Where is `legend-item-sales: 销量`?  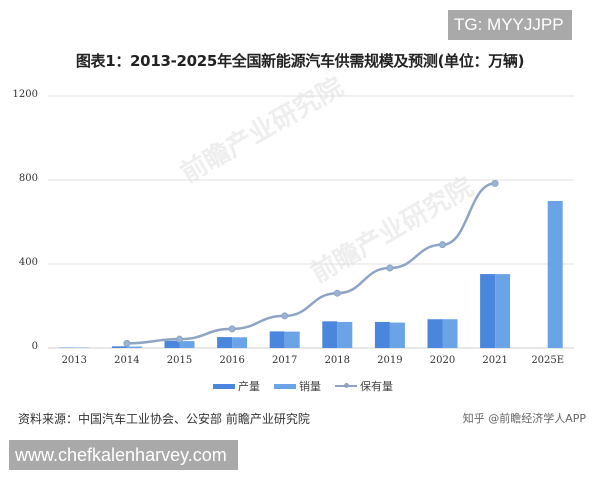
legend-item-sales: 销量 is located at coordinates (297, 386).